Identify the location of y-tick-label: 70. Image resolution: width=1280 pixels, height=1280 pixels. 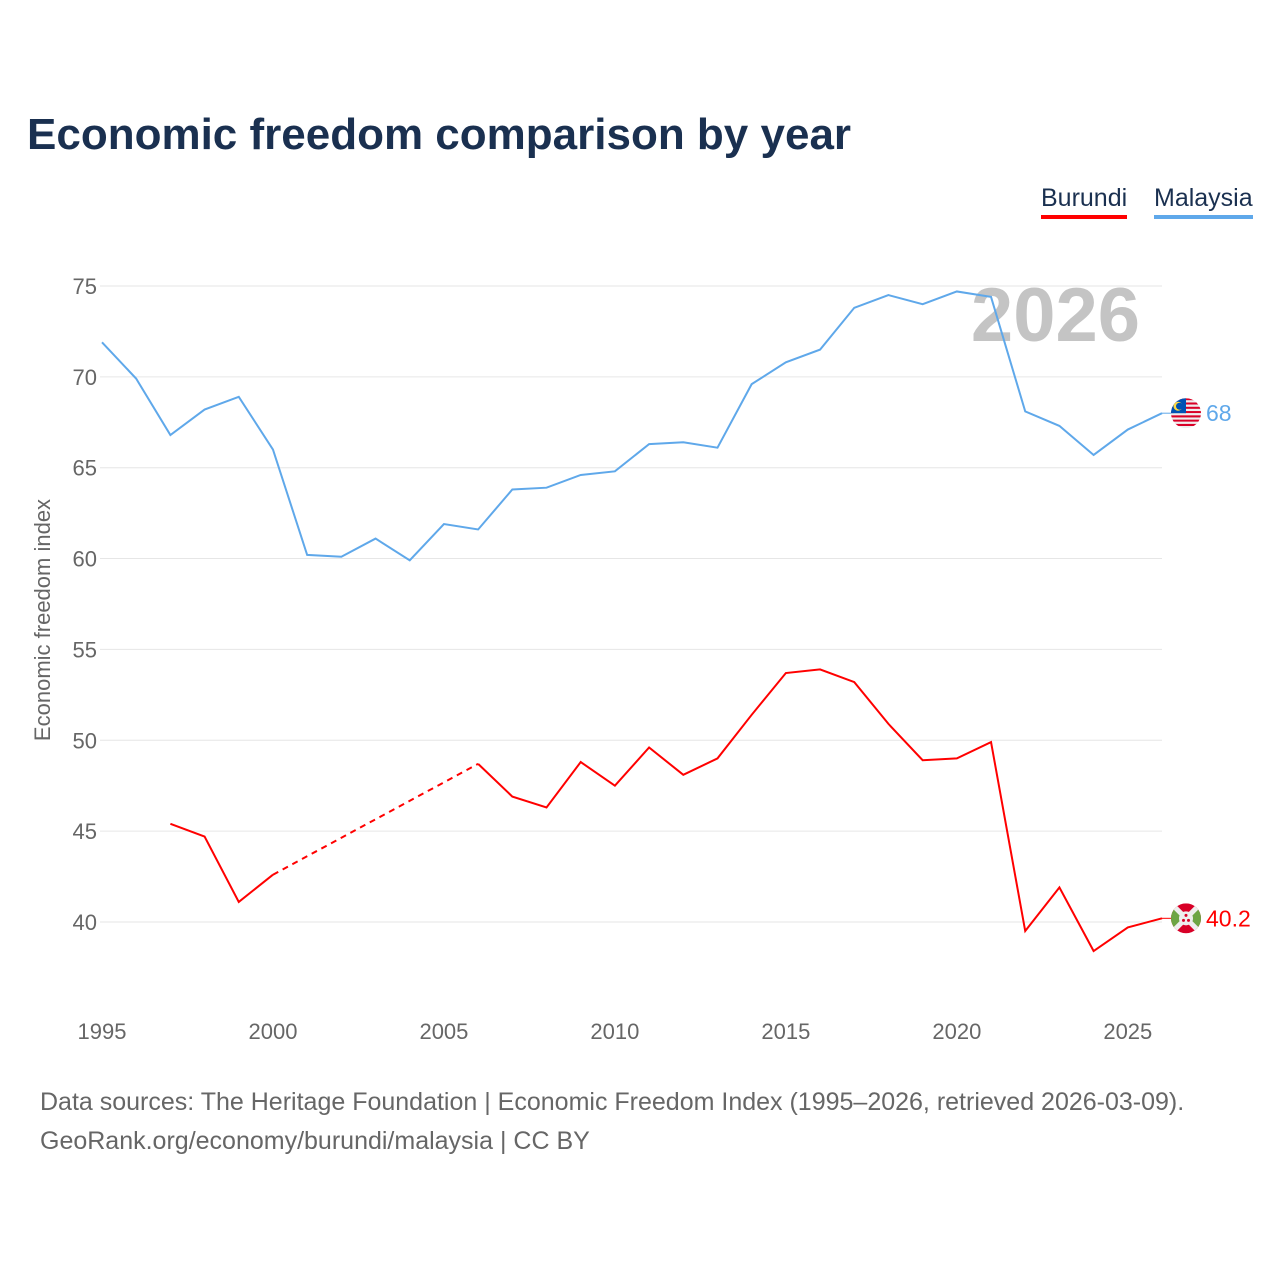
(85, 377).